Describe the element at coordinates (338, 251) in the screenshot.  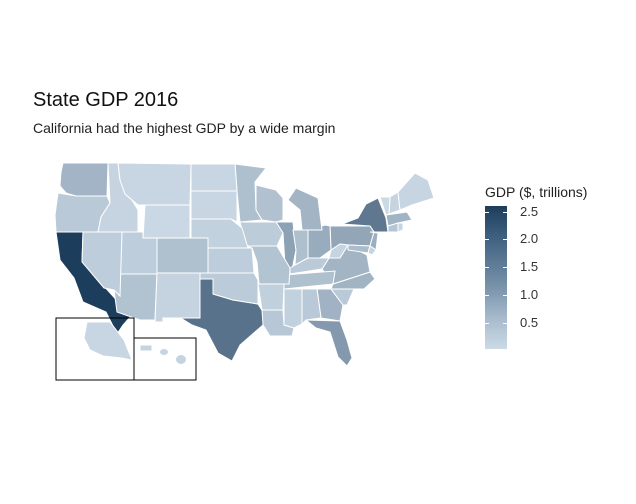
I see `state-west-virginia` at that location.